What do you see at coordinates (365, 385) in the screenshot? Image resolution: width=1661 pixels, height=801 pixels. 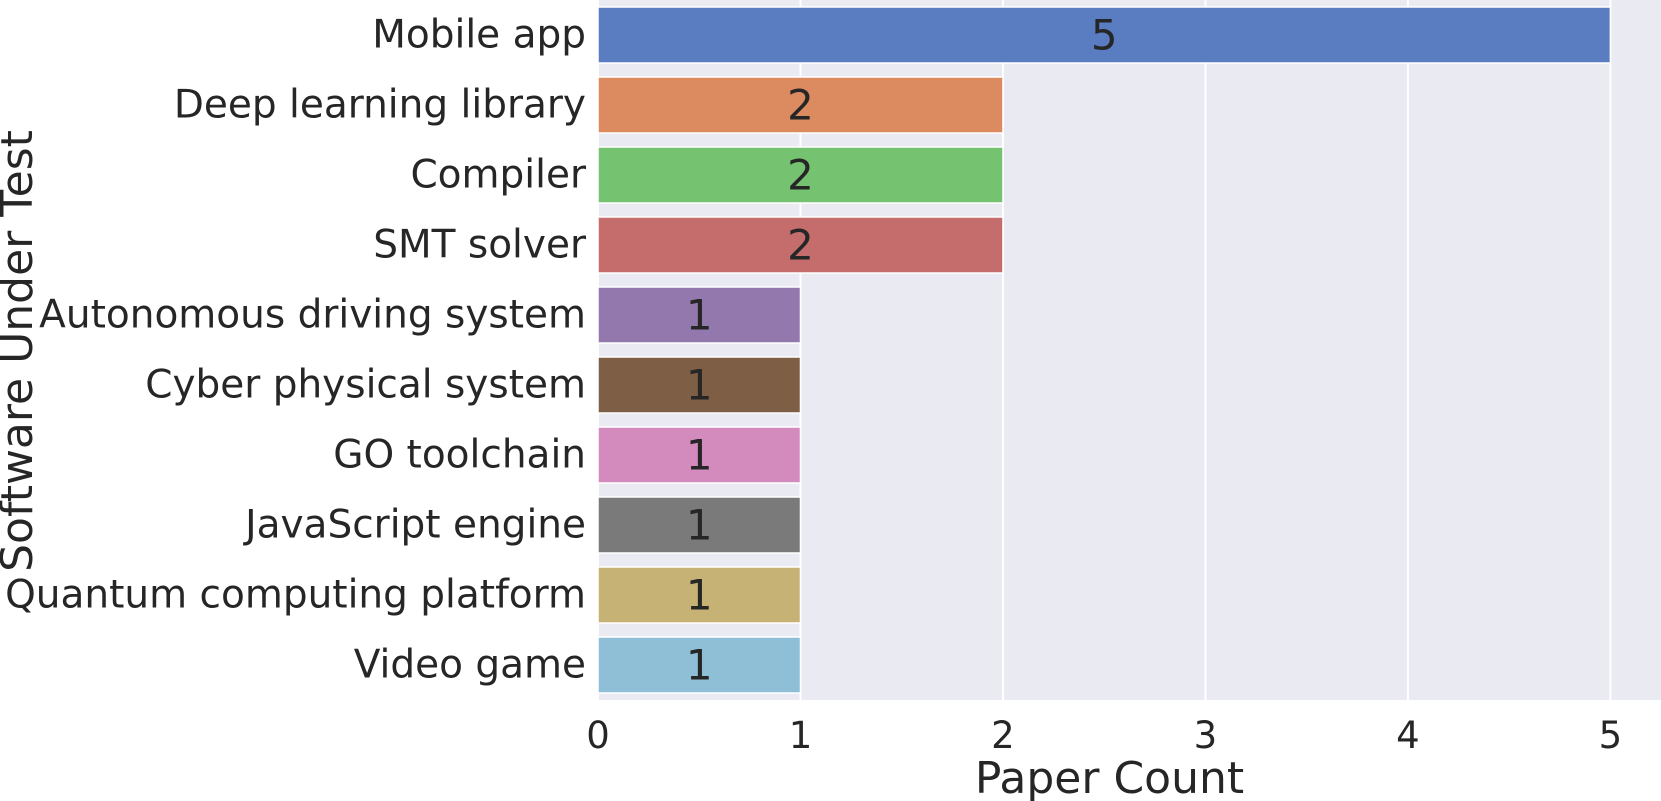 I see `category-label: Cyber physical system` at bounding box center [365, 385].